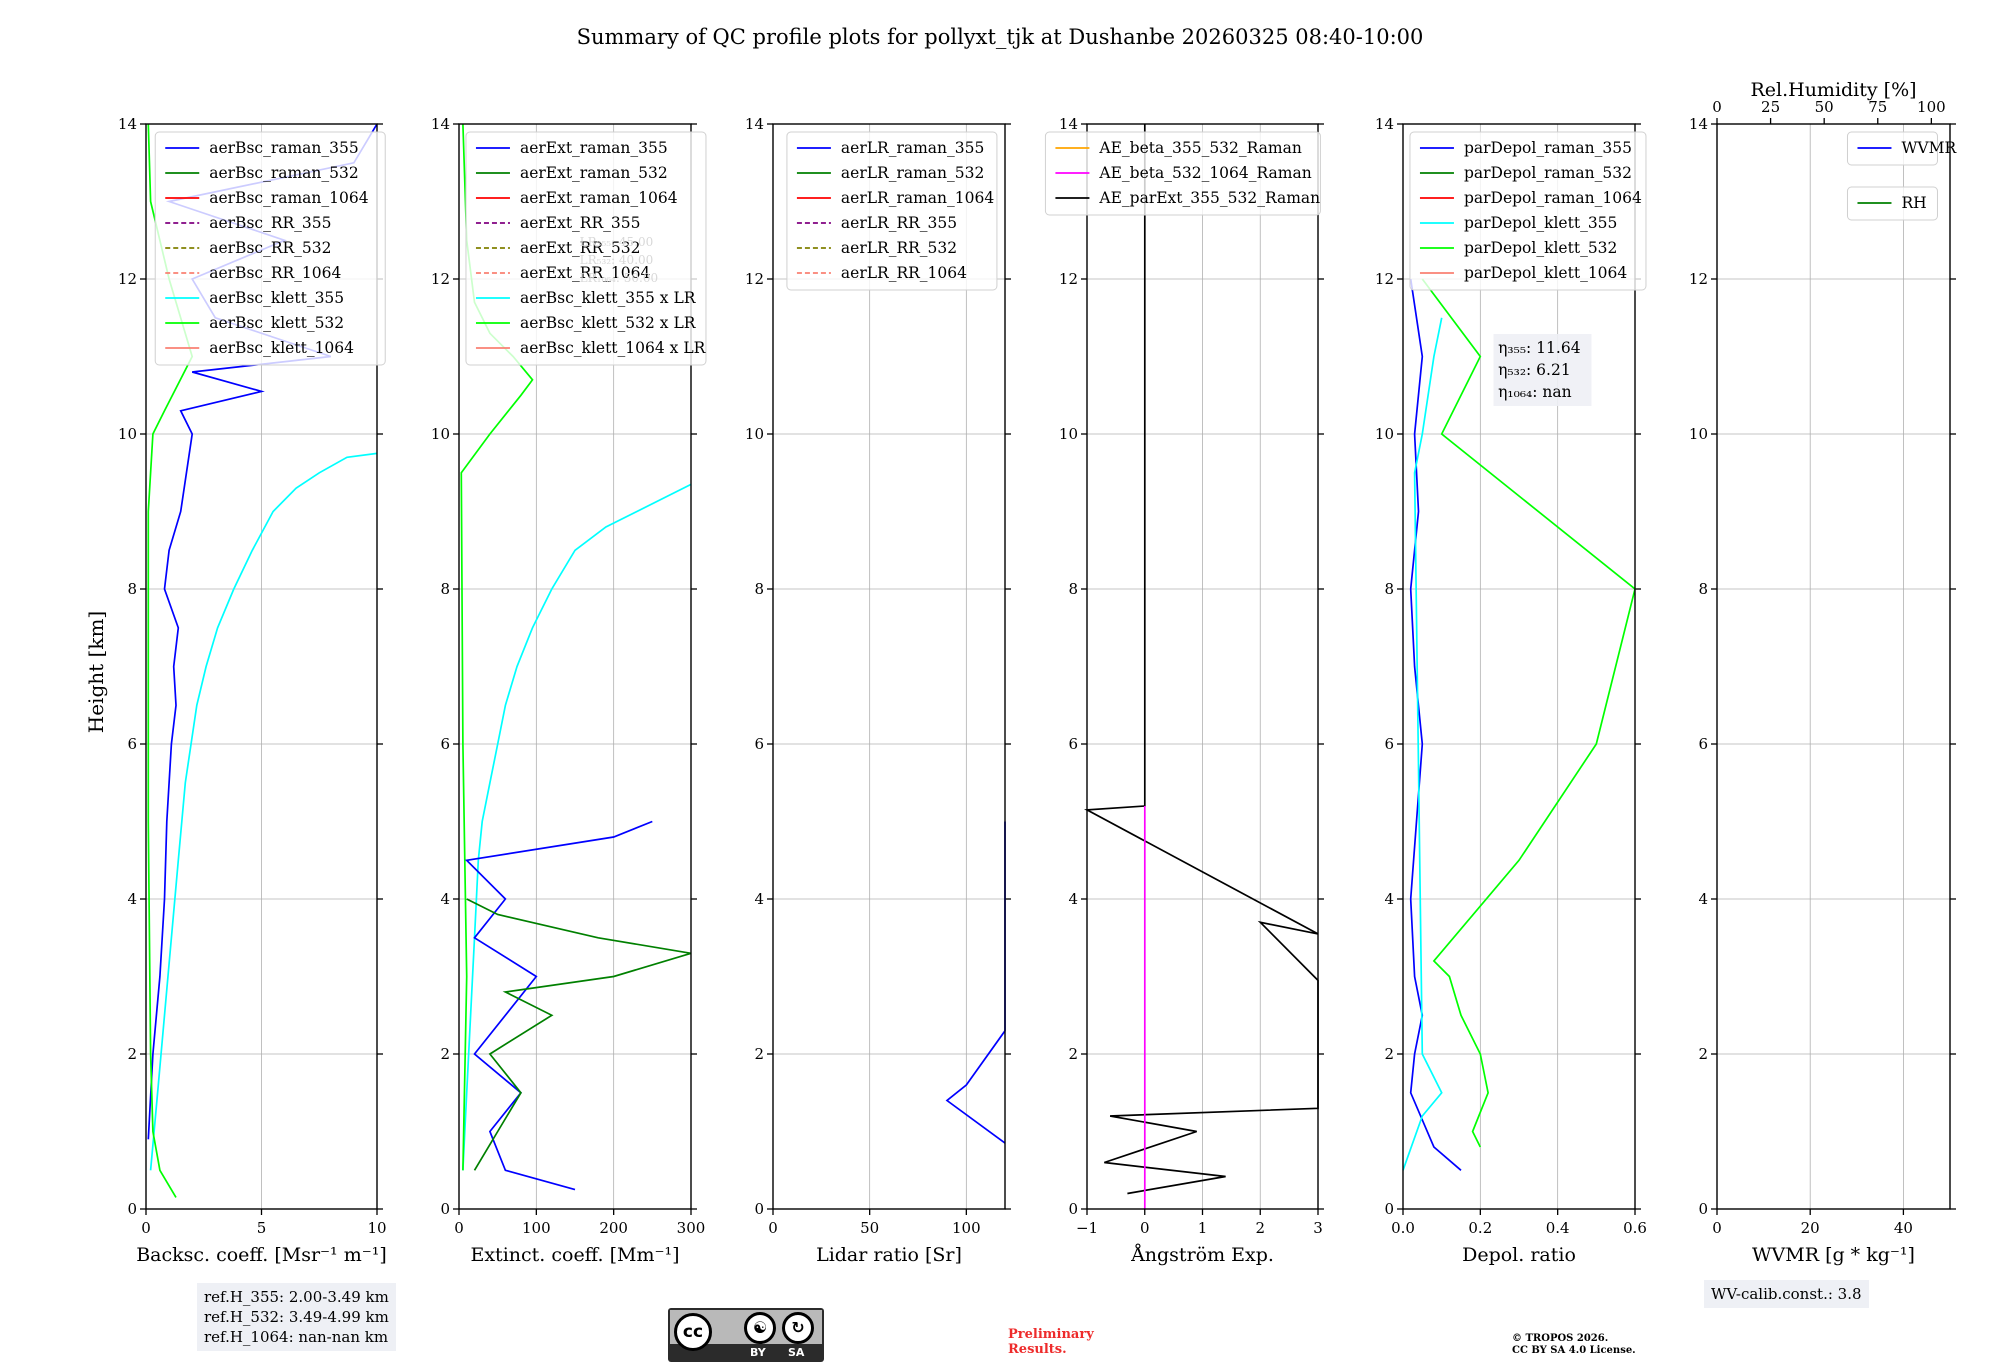  I want to click on legend-entry: parDepol_klett_532, so click(1540, 248).